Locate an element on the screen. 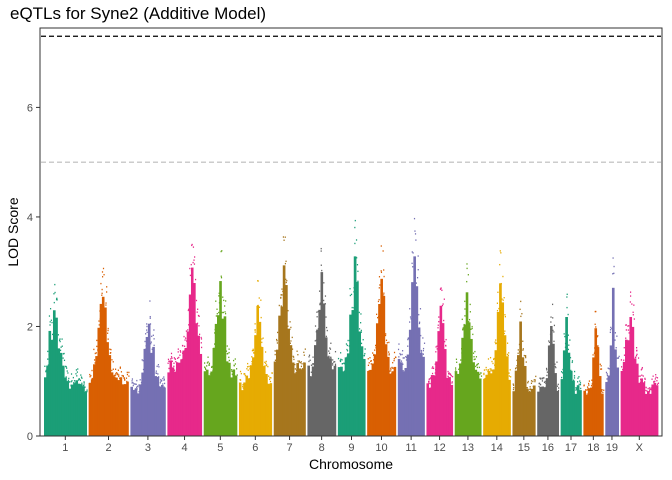 The width and height of the screenshot is (672, 480). chromosome-18-points is located at coordinates (594, 373).